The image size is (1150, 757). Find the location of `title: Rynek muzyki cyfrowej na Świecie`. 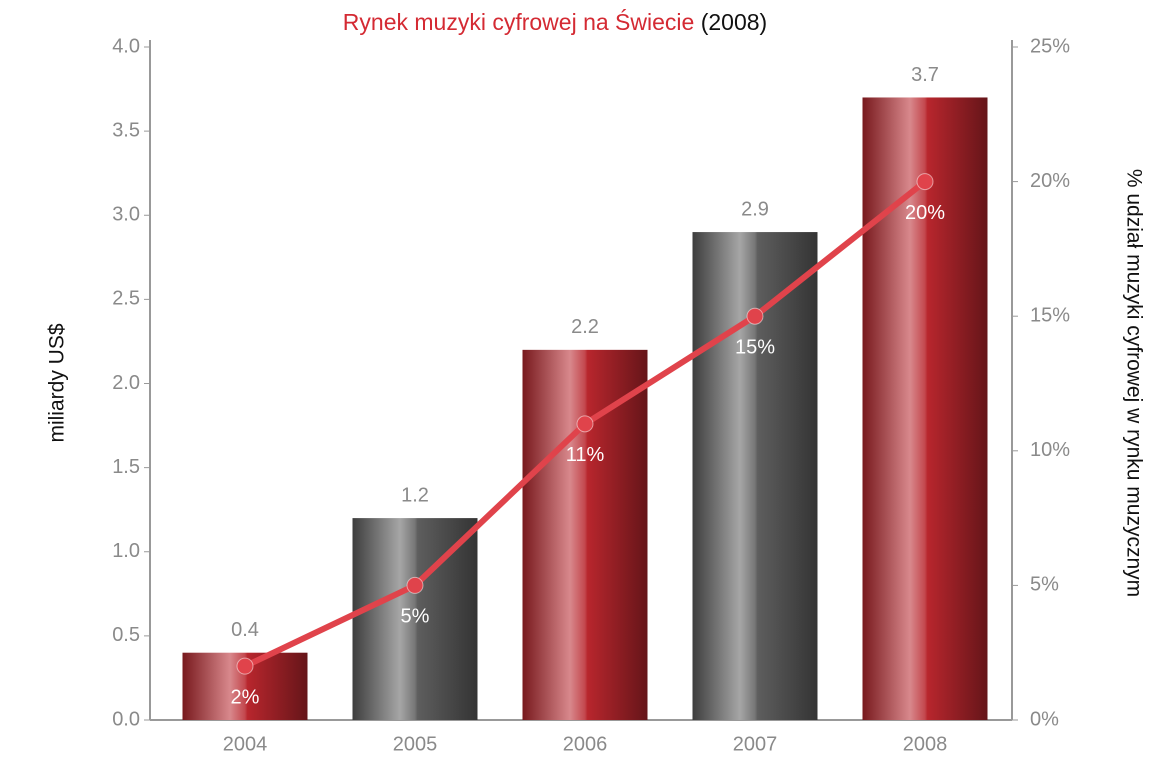

title: Rynek muzyki cyfrowej na Świecie is located at coordinates (519, 21).